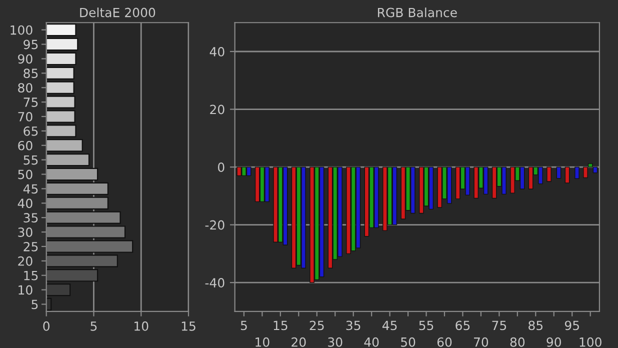 The height and width of the screenshot is (348, 618). Describe the element at coordinates (463, 325) in the screenshot. I see `x-tick-label: 65` at that location.